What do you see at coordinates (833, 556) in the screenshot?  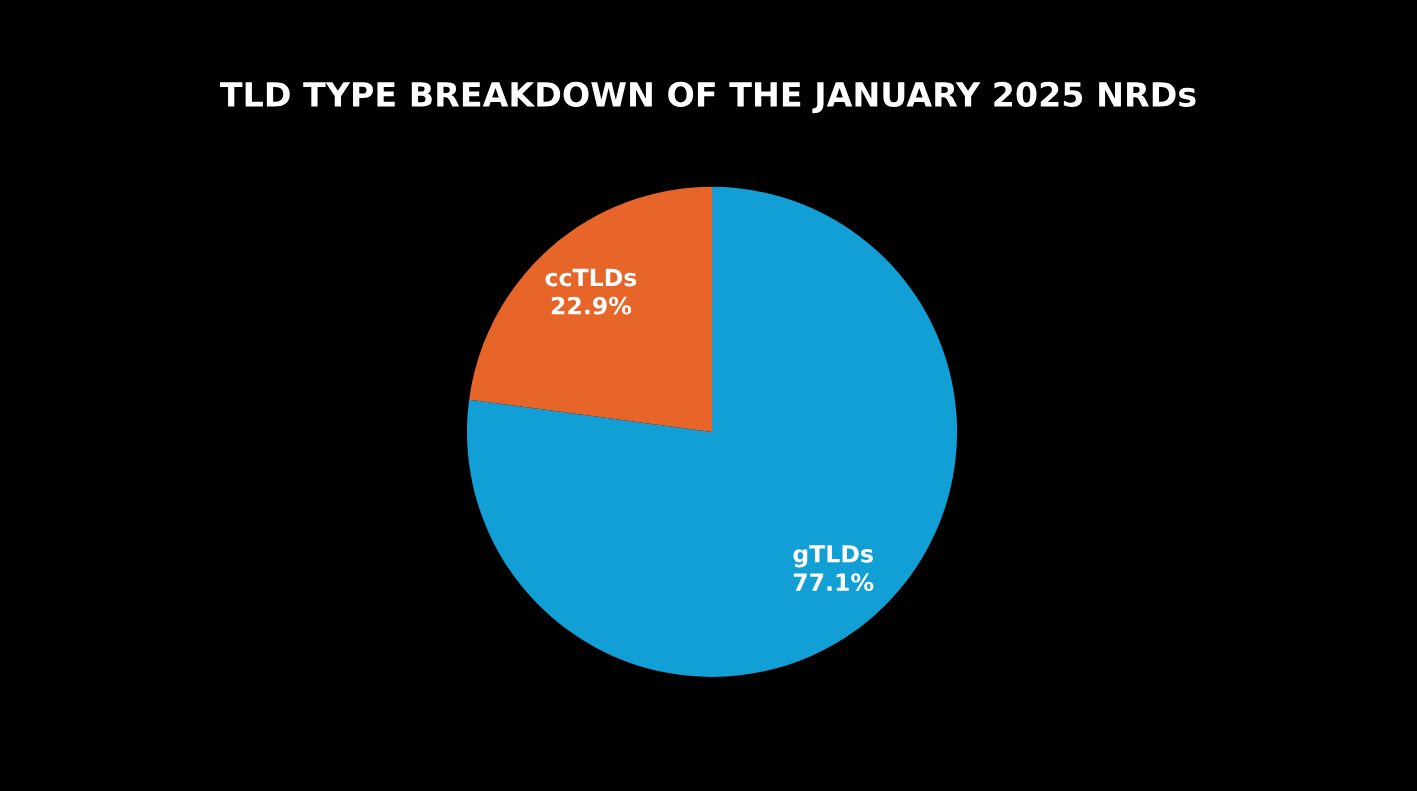 I see `slice-label: gTLDs` at bounding box center [833, 556].